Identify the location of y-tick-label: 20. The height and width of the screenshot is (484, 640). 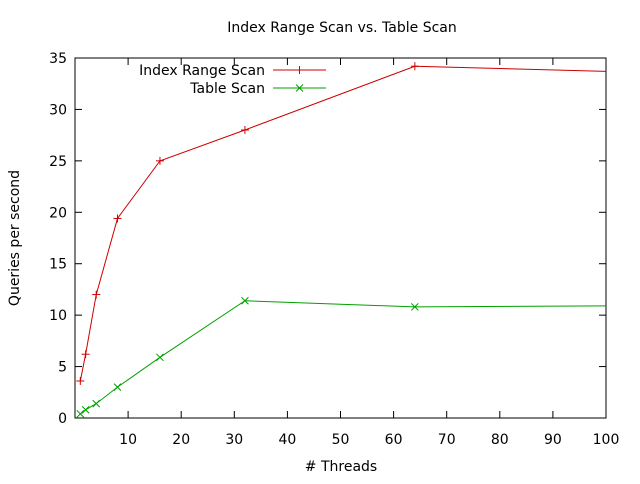
(58, 213).